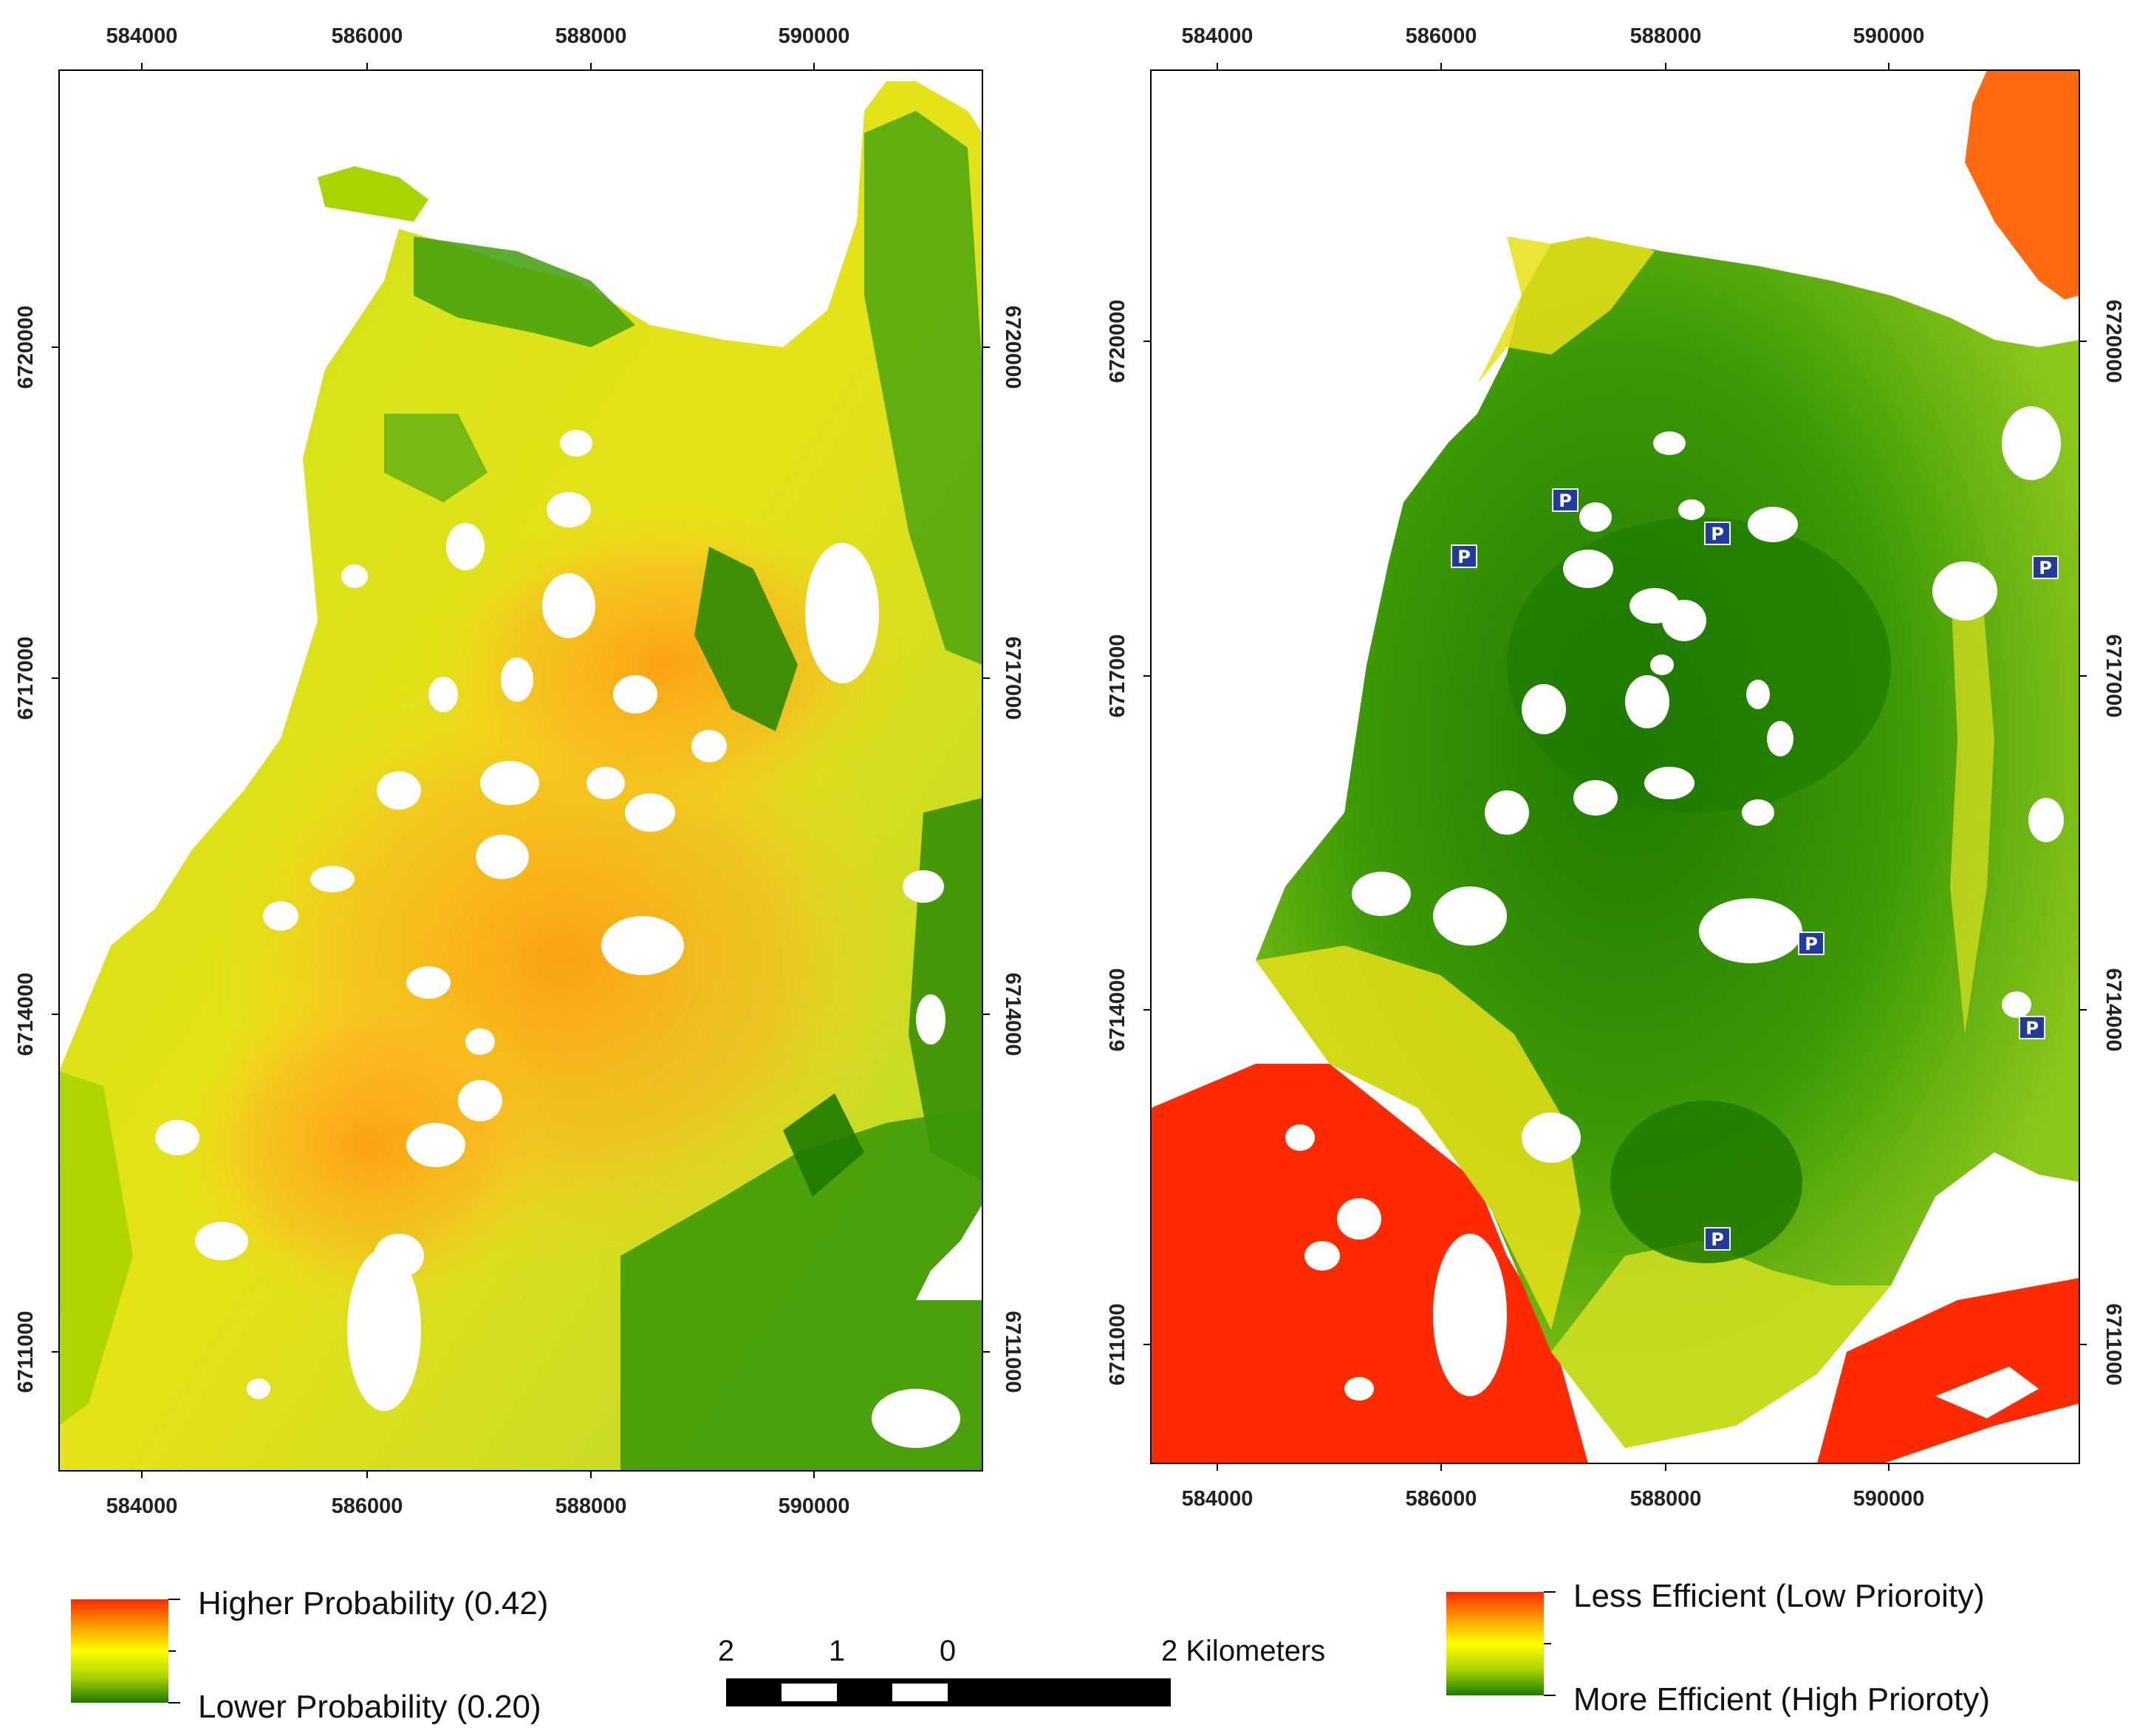 Image resolution: width=2134 pixels, height=1736 pixels. What do you see at coordinates (1782, 1699) in the screenshot?
I see `right-legend-low-label: More Efficient (High Prioroty)` at bounding box center [1782, 1699].